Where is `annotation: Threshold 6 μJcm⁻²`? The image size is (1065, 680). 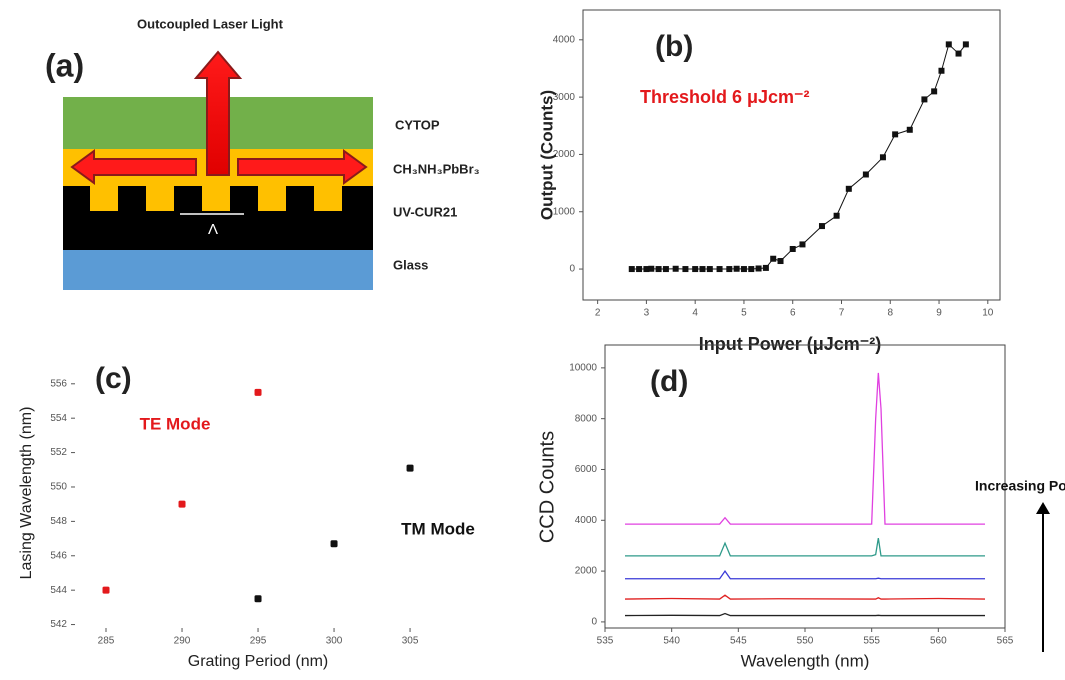 annotation: Threshold 6 μJcm⁻² is located at coordinates (725, 97).